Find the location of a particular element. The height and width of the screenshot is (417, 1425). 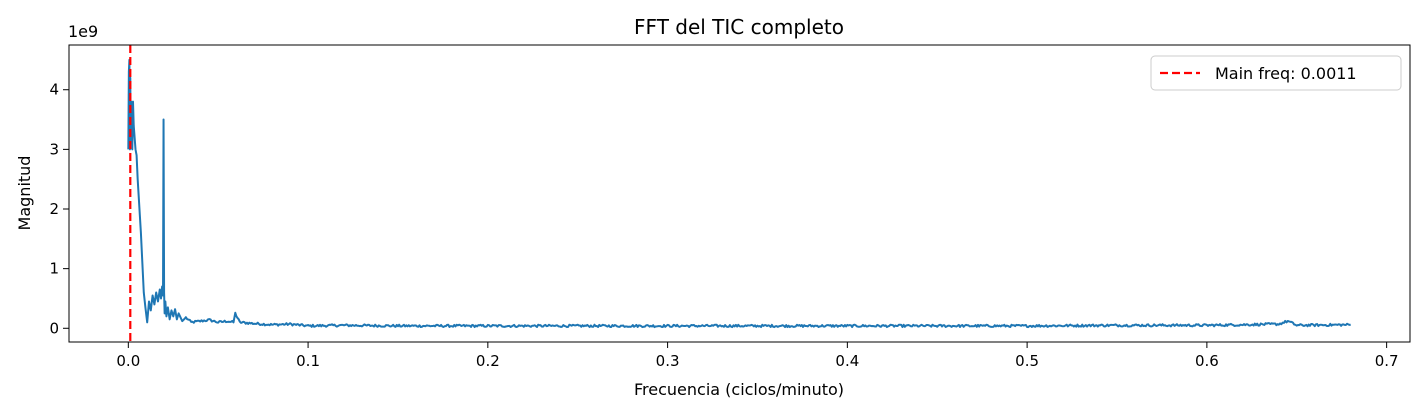

x-tick-label: 0.7 is located at coordinates (1387, 361).